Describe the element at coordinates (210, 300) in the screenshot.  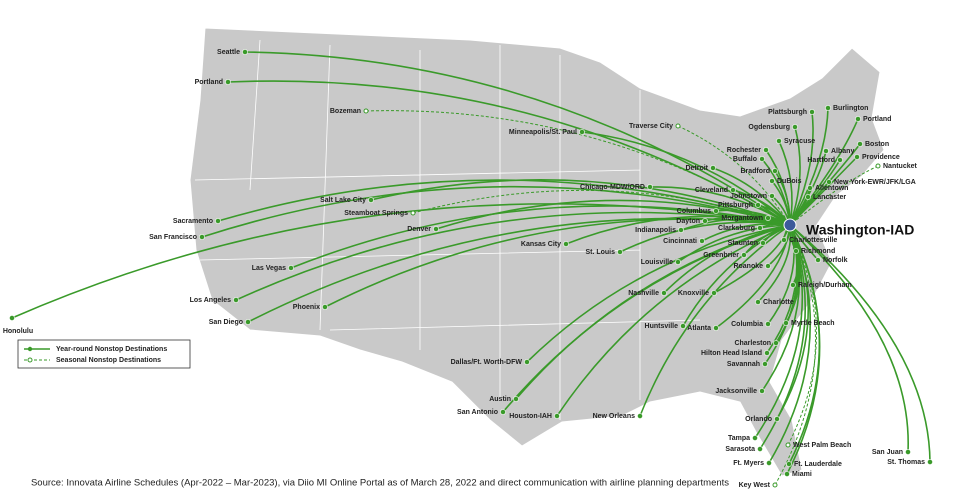
I see `destination-label: Los Angeles` at that location.